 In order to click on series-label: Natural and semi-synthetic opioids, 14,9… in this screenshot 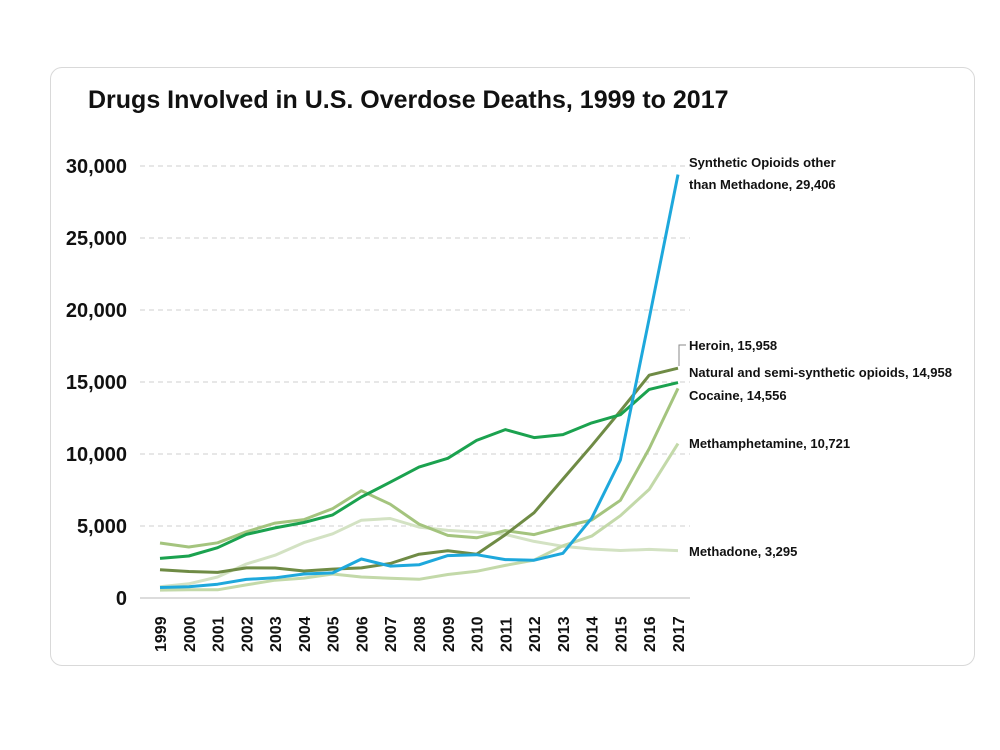, I will do `click(820, 372)`.